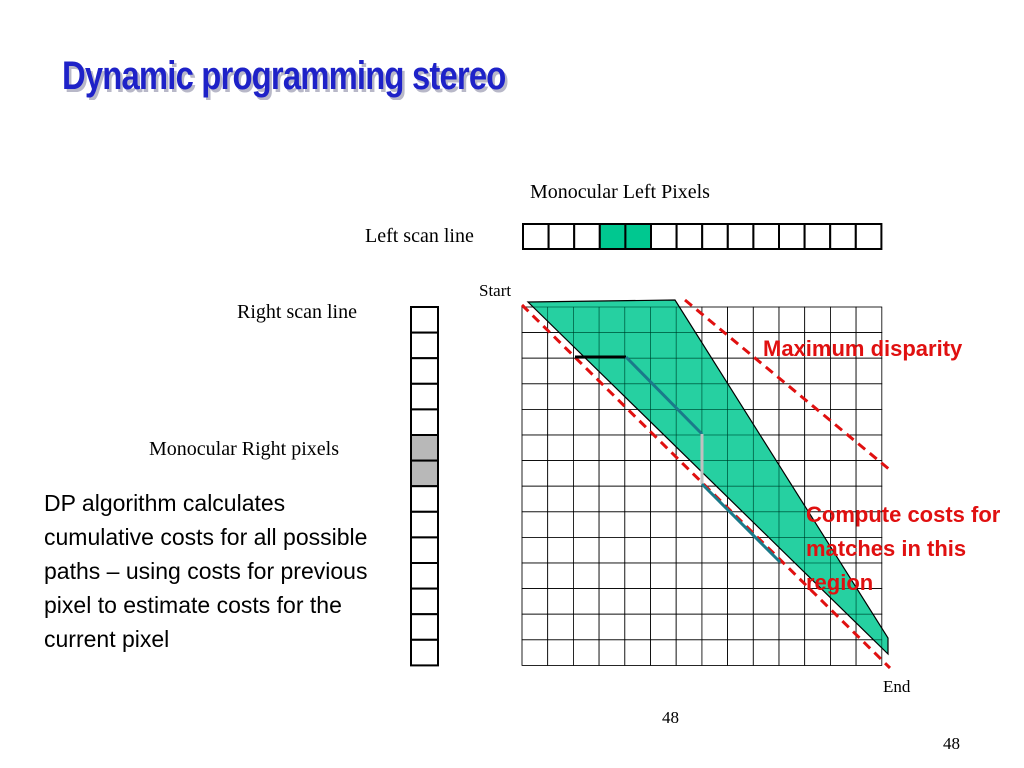  Describe the element at coordinates (863, 348) in the screenshot. I see `maximum-disparity-label: Maximum disparity` at that location.